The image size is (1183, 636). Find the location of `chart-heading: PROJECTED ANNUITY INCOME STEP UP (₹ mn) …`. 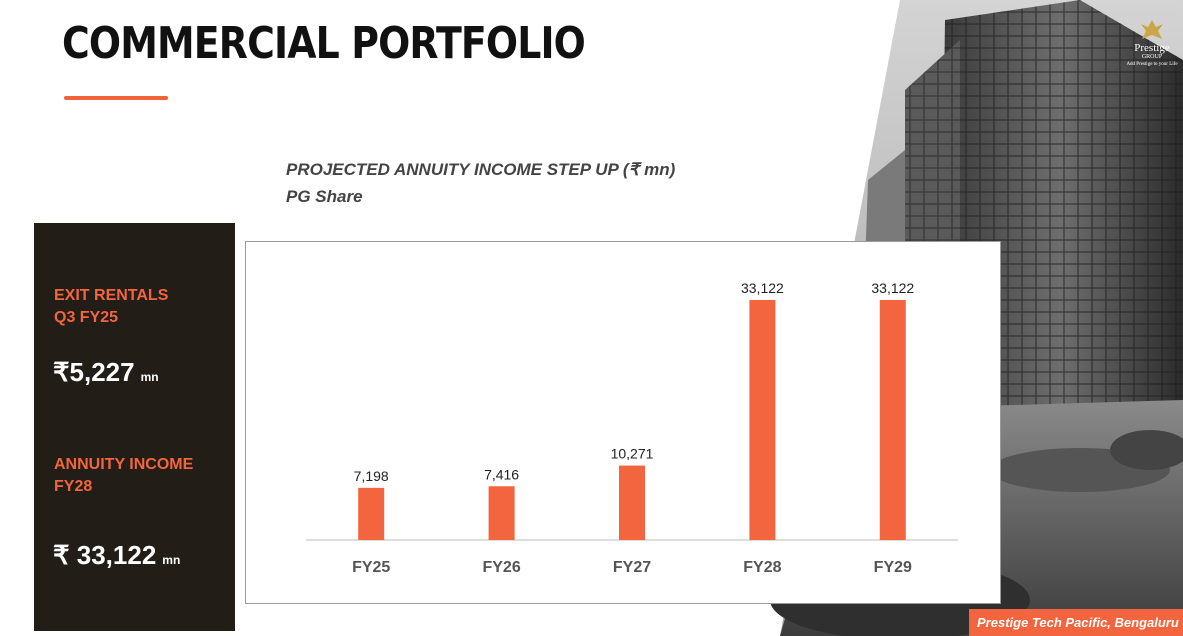

chart-heading: PROJECTED ANNUITY INCOME STEP UP (₹ mn) … is located at coordinates (480, 183).